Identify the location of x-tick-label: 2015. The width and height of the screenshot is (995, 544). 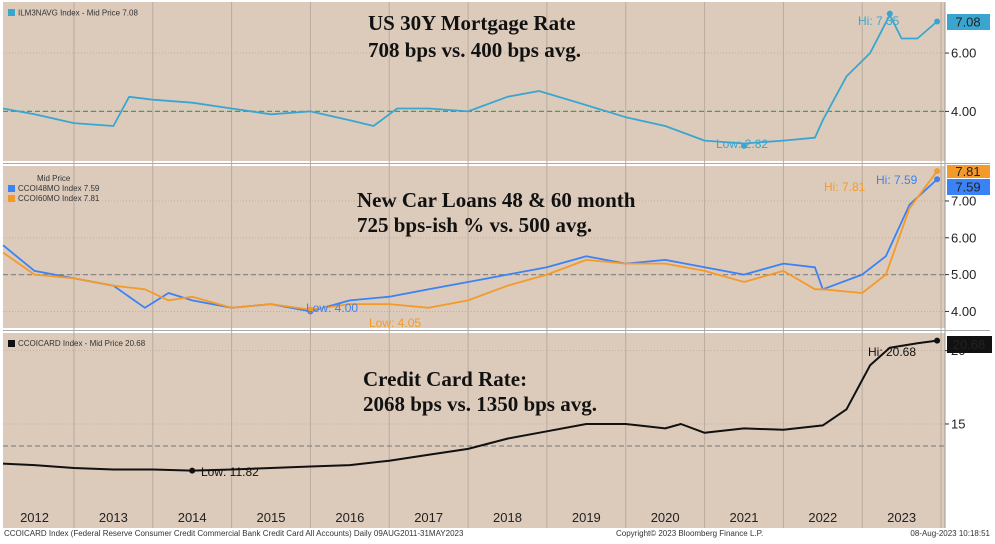
(271, 517).